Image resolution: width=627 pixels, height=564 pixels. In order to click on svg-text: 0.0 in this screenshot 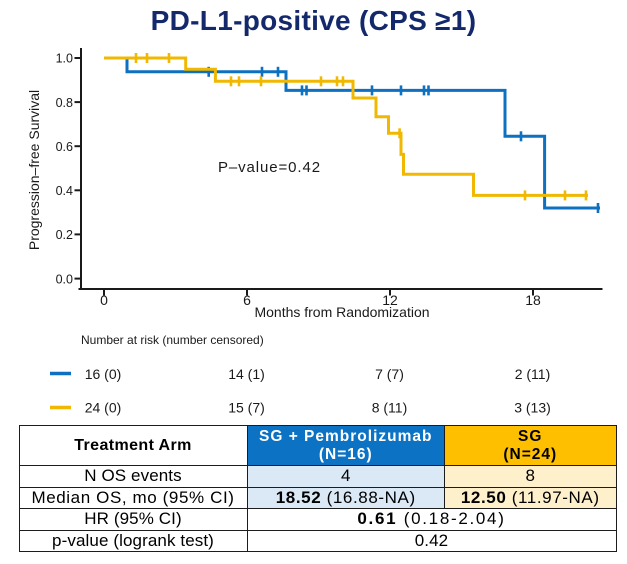, I will do `click(64, 279)`.